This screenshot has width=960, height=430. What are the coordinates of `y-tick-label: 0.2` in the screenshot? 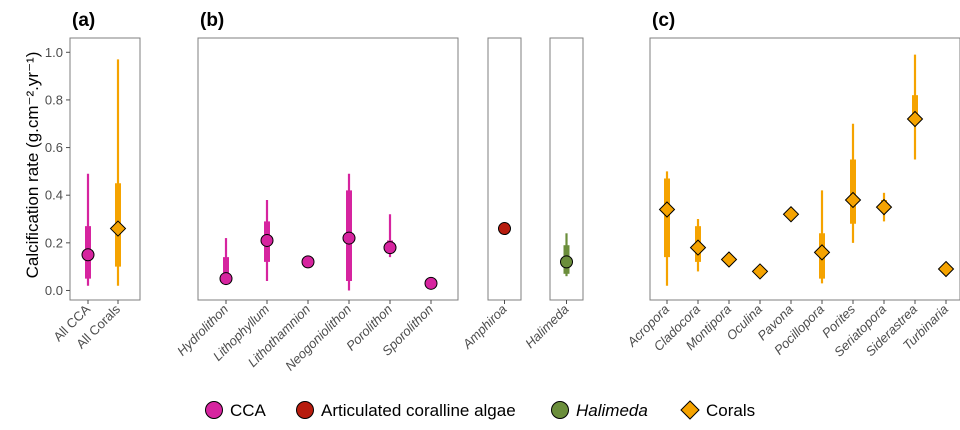 It's located at (54, 242).